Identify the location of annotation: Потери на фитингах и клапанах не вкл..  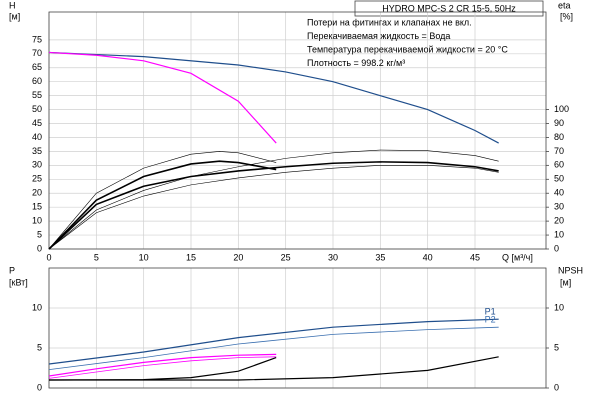
(389, 22).